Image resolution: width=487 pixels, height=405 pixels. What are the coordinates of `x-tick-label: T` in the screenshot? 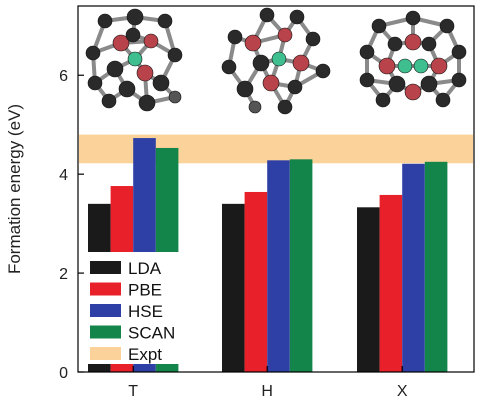 It's located at (133, 391).